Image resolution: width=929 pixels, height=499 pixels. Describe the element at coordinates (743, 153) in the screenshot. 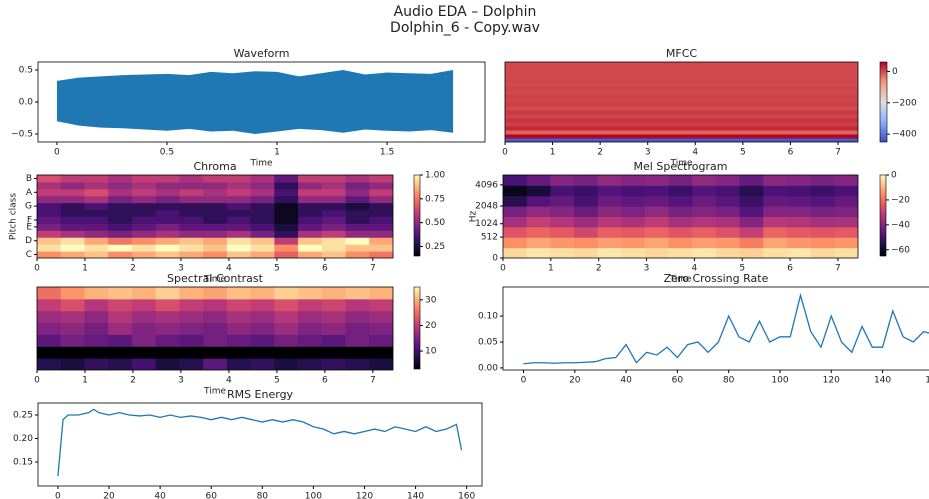

I see `x-tick-label: 5` at that location.